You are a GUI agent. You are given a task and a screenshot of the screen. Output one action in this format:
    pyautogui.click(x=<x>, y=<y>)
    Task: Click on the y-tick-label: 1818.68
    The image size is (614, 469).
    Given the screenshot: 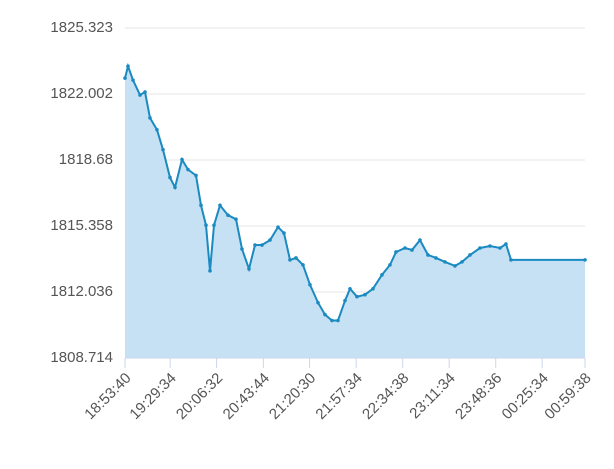 What is the action you would take?
    pyautogui.click(x=86, y=159)
    